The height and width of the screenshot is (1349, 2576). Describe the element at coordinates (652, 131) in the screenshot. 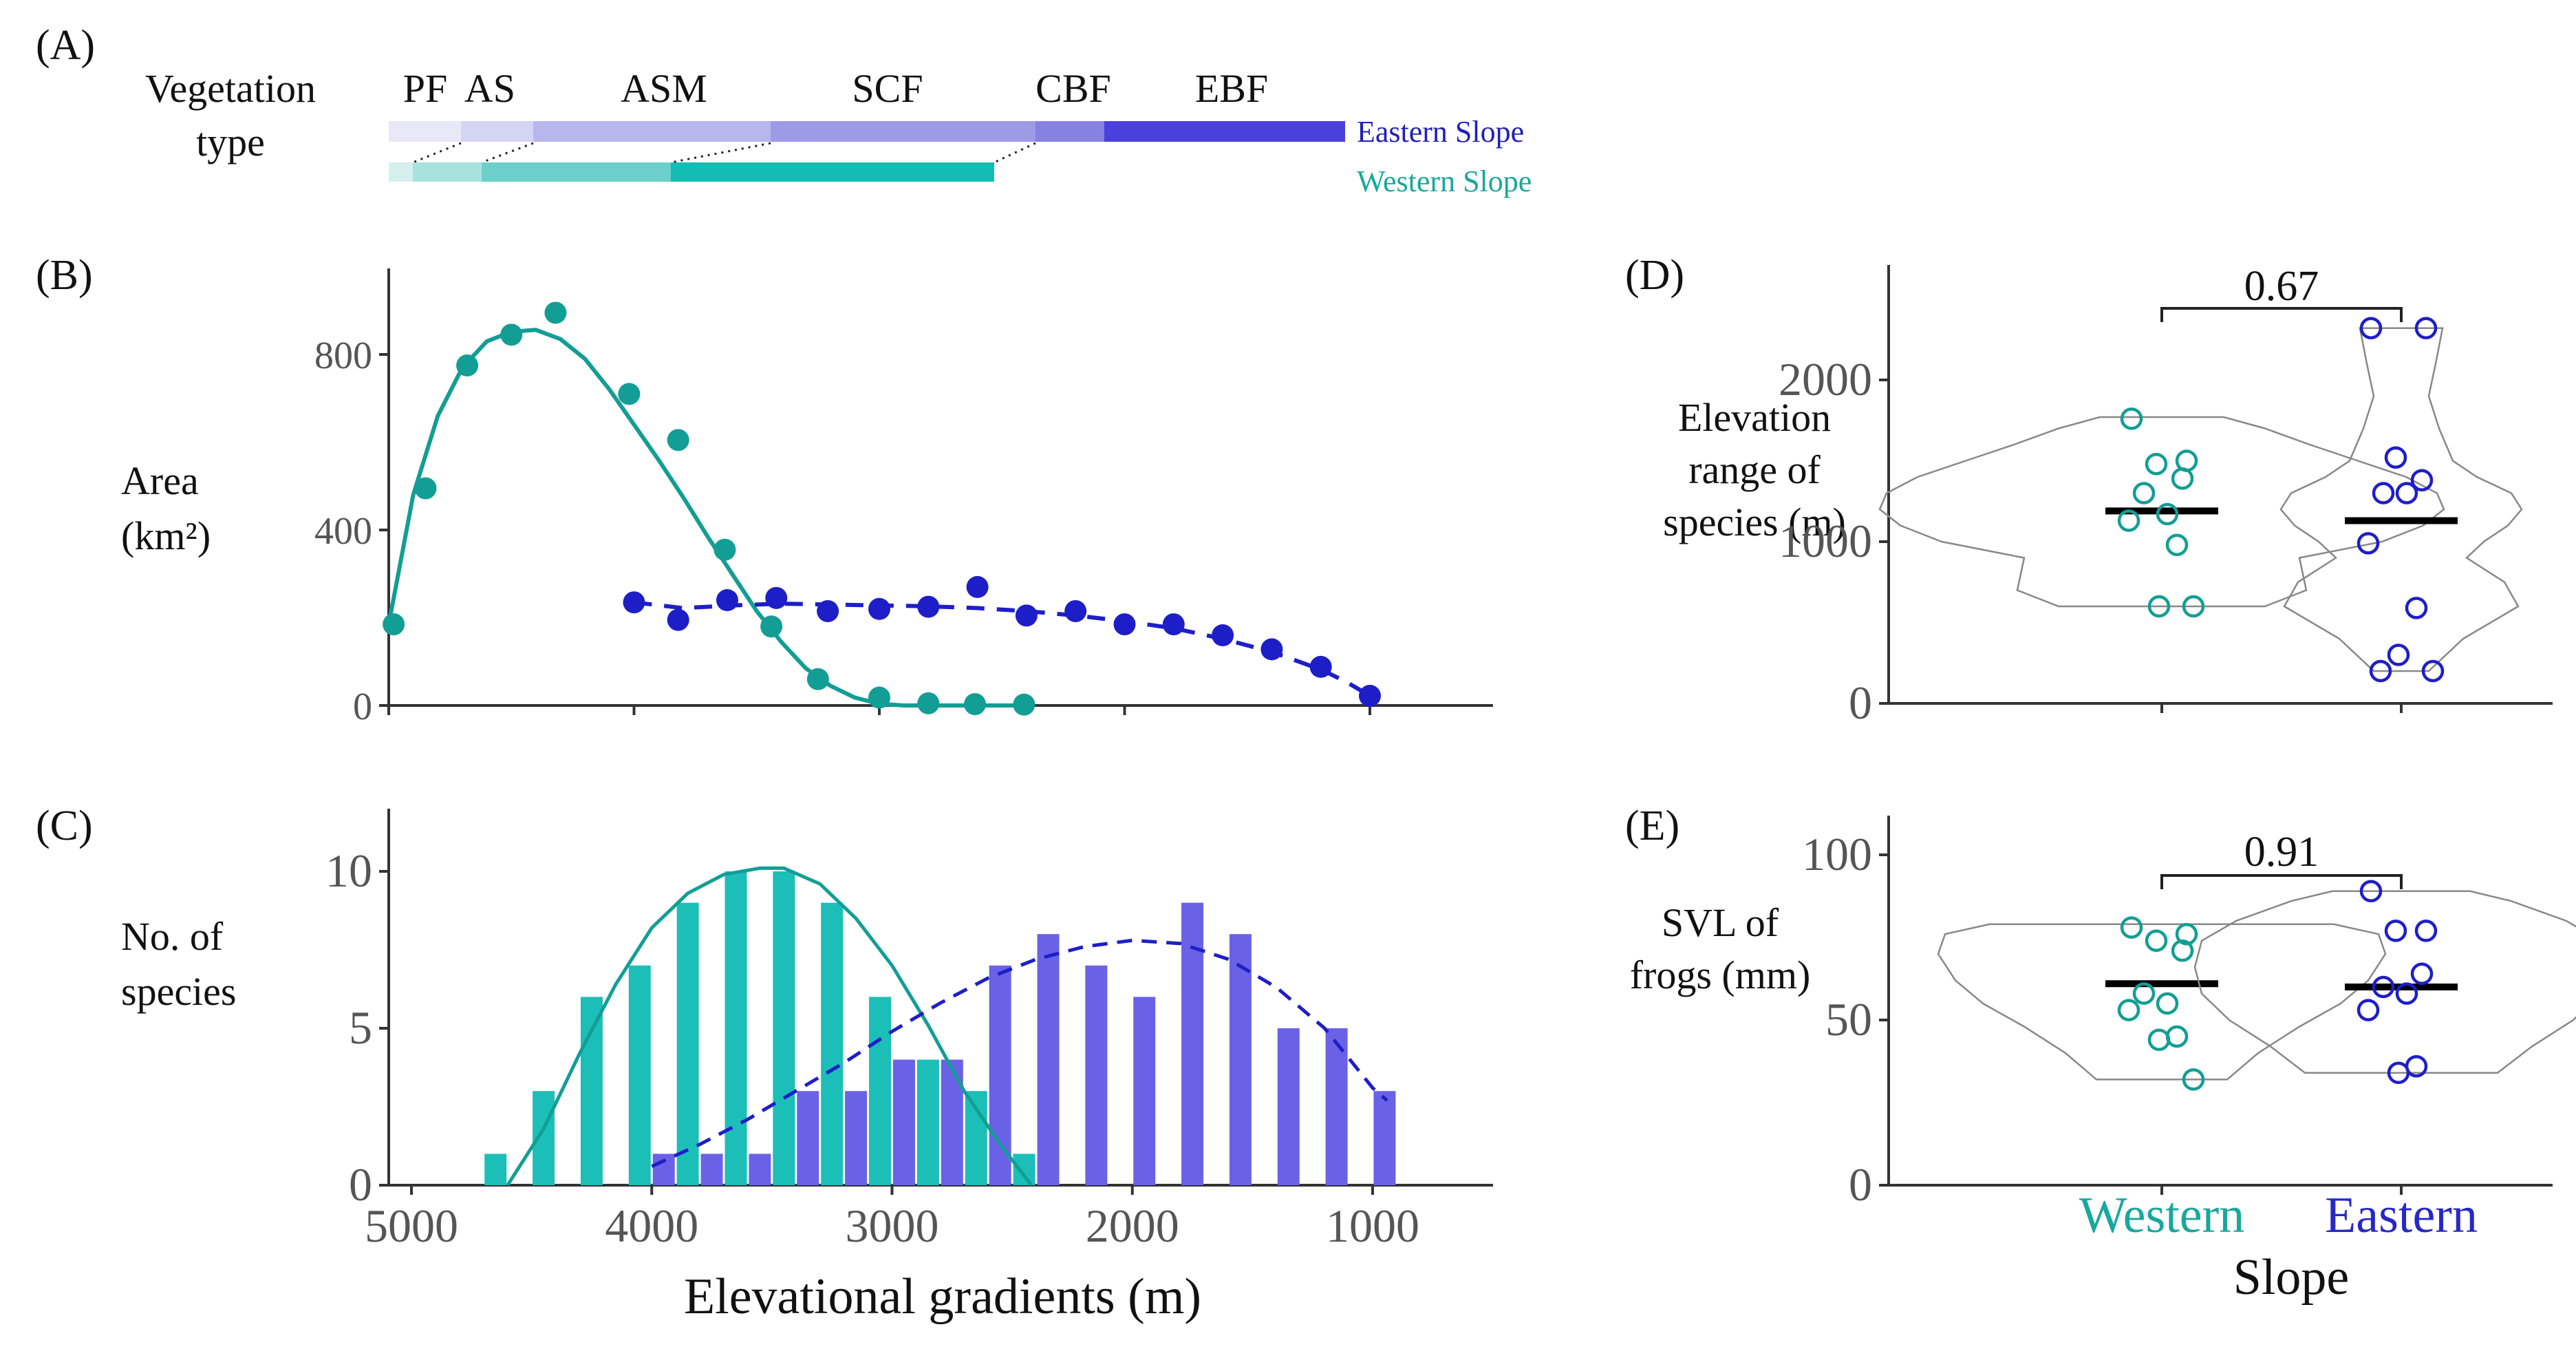

I see `east-seg-asm` at that location.